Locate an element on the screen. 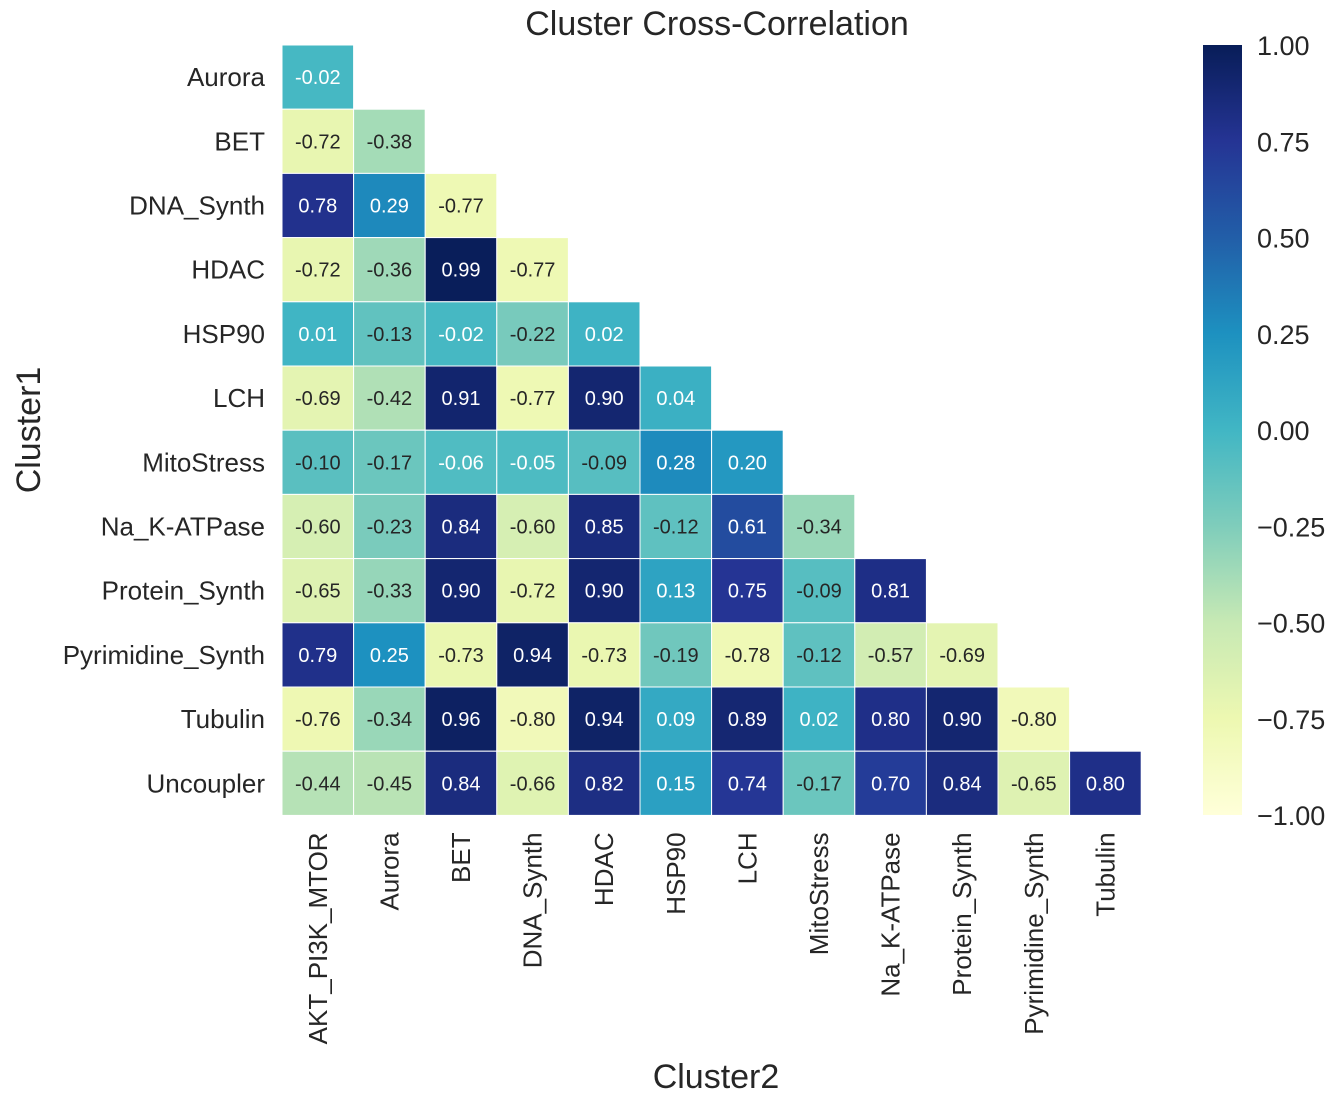  x-tick-label: MitoStress is located at coordinates (819, 893).